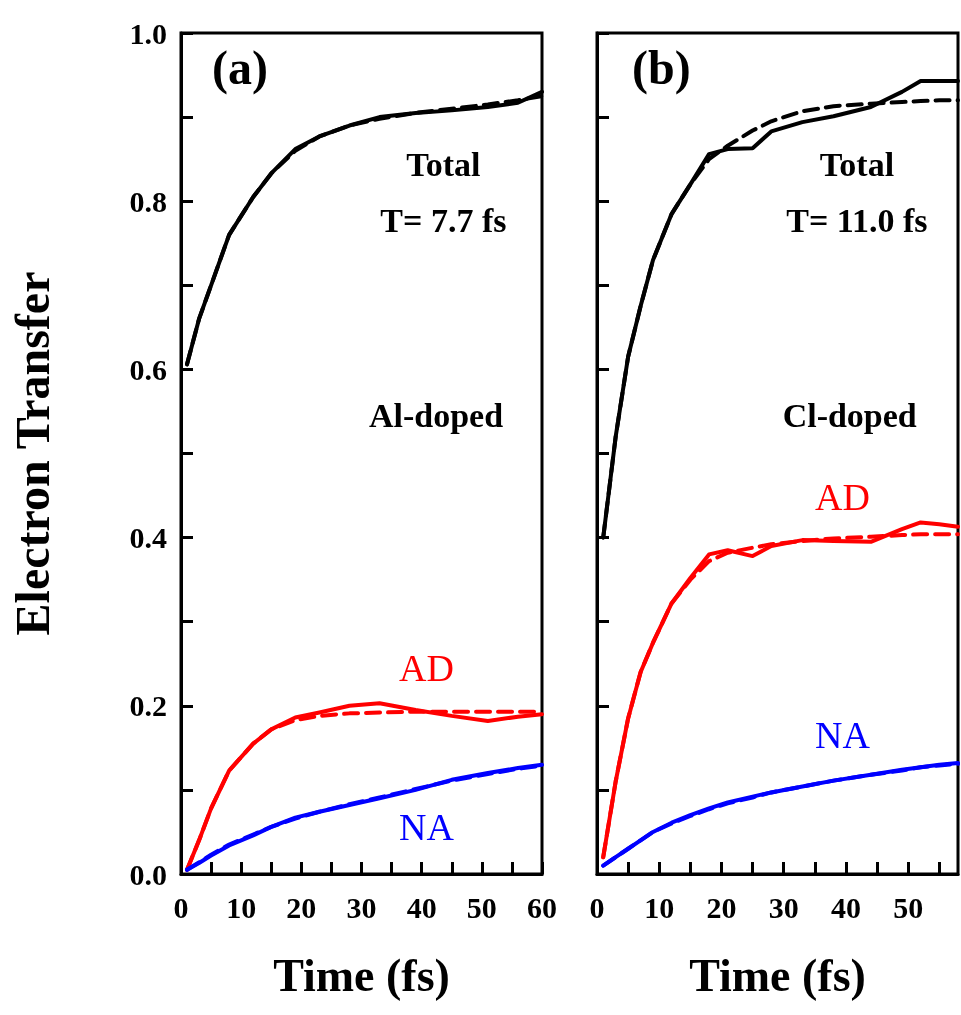  Describe the element at coordinates (148, 874) in the screenshot. I see `y-tick-label: 0.0` at that location.